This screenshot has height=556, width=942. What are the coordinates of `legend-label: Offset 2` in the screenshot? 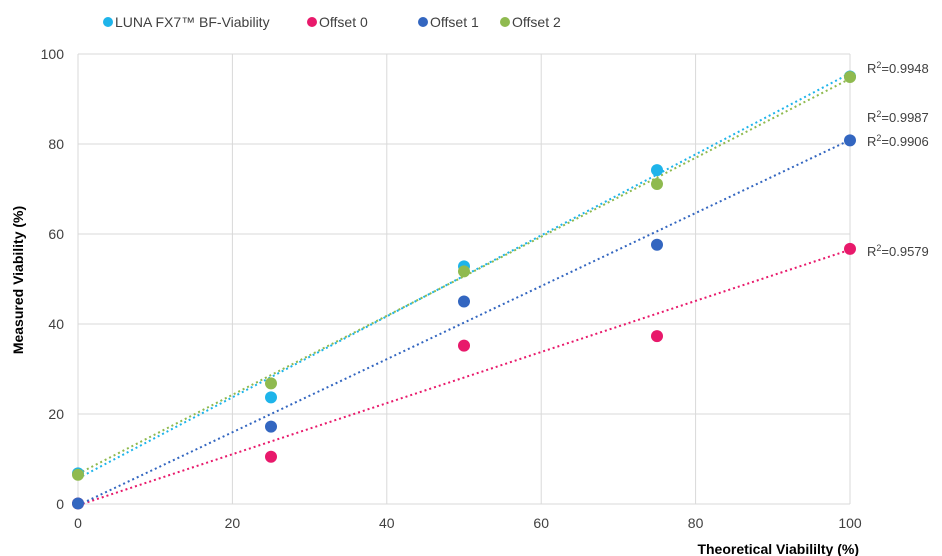 It's located at (536, 22).